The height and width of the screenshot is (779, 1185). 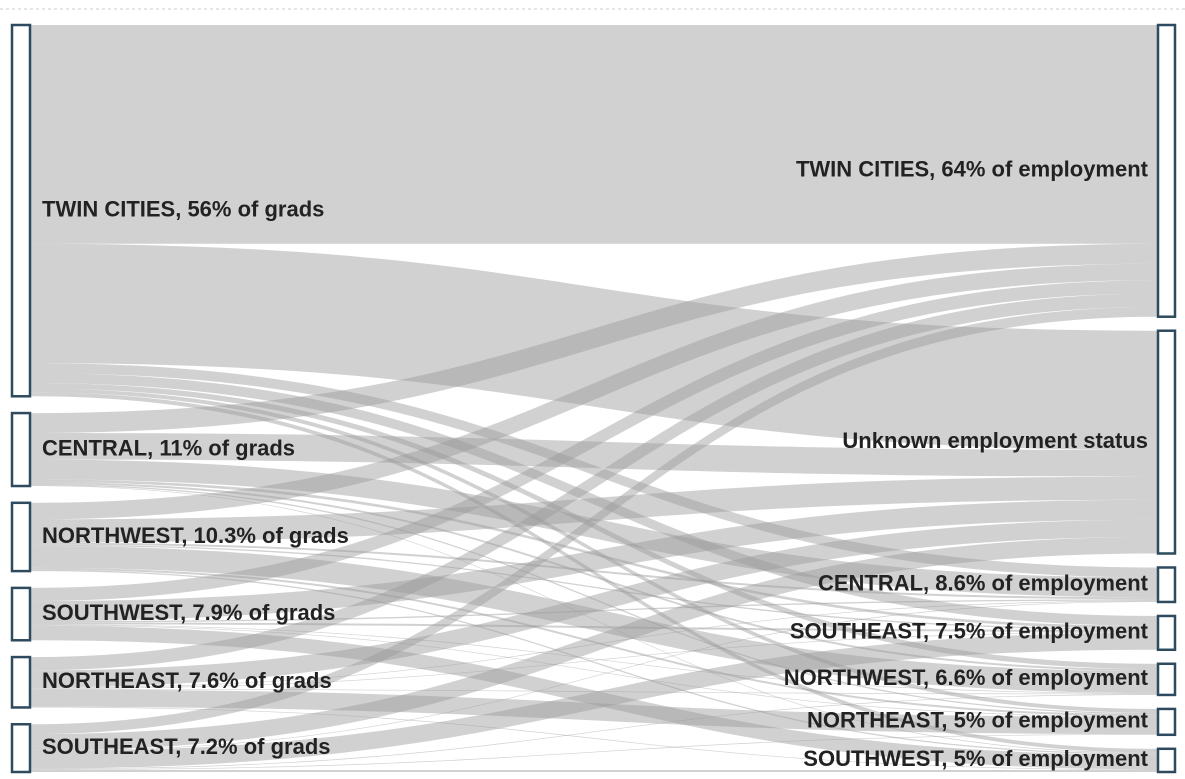 What do you see at coordinates (972, 169) in the screenshot?
I see `target-label: TWIN CITIES, 64% of employment` at bounding box center [972, 169].